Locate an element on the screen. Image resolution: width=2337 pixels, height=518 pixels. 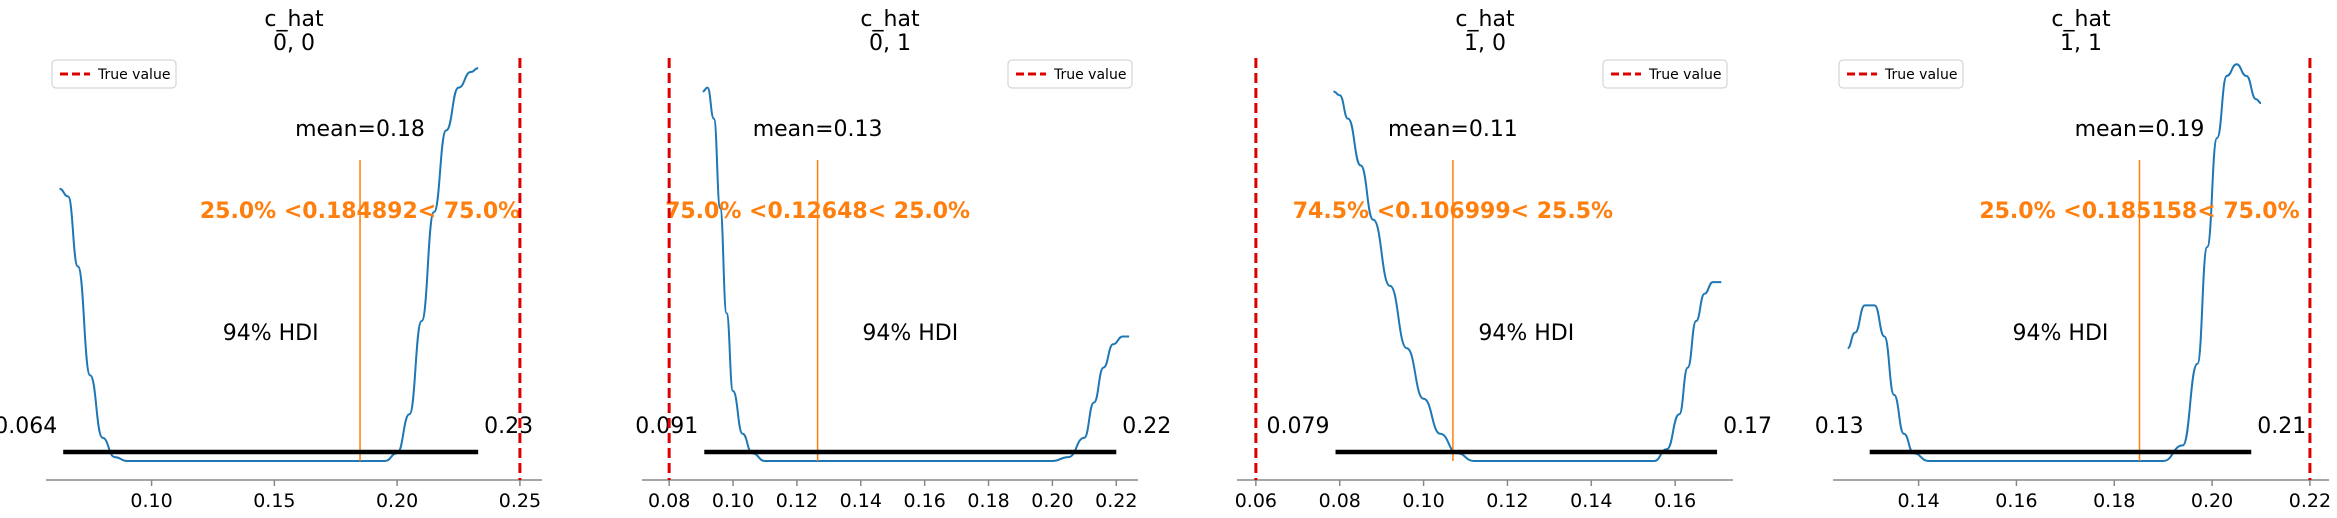
reference-label: 75.0% <0.12648< 25.0% is located at coordinates (817, 211).